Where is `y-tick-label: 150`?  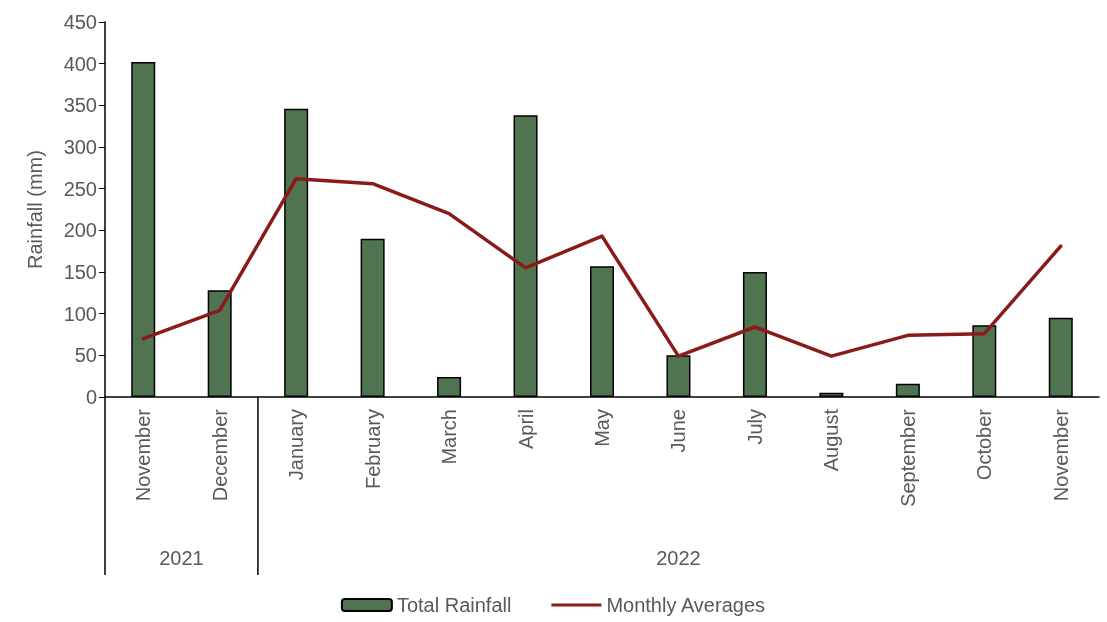 y-tick-label: 150 is located at coordinates (80, 272).